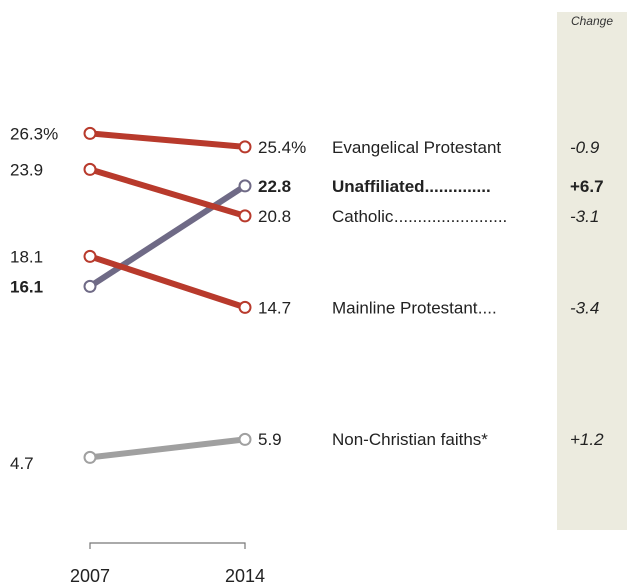  Describe the element at coordinates (167, 192) in the screenshot. I see `series-line-catholic` at that location.